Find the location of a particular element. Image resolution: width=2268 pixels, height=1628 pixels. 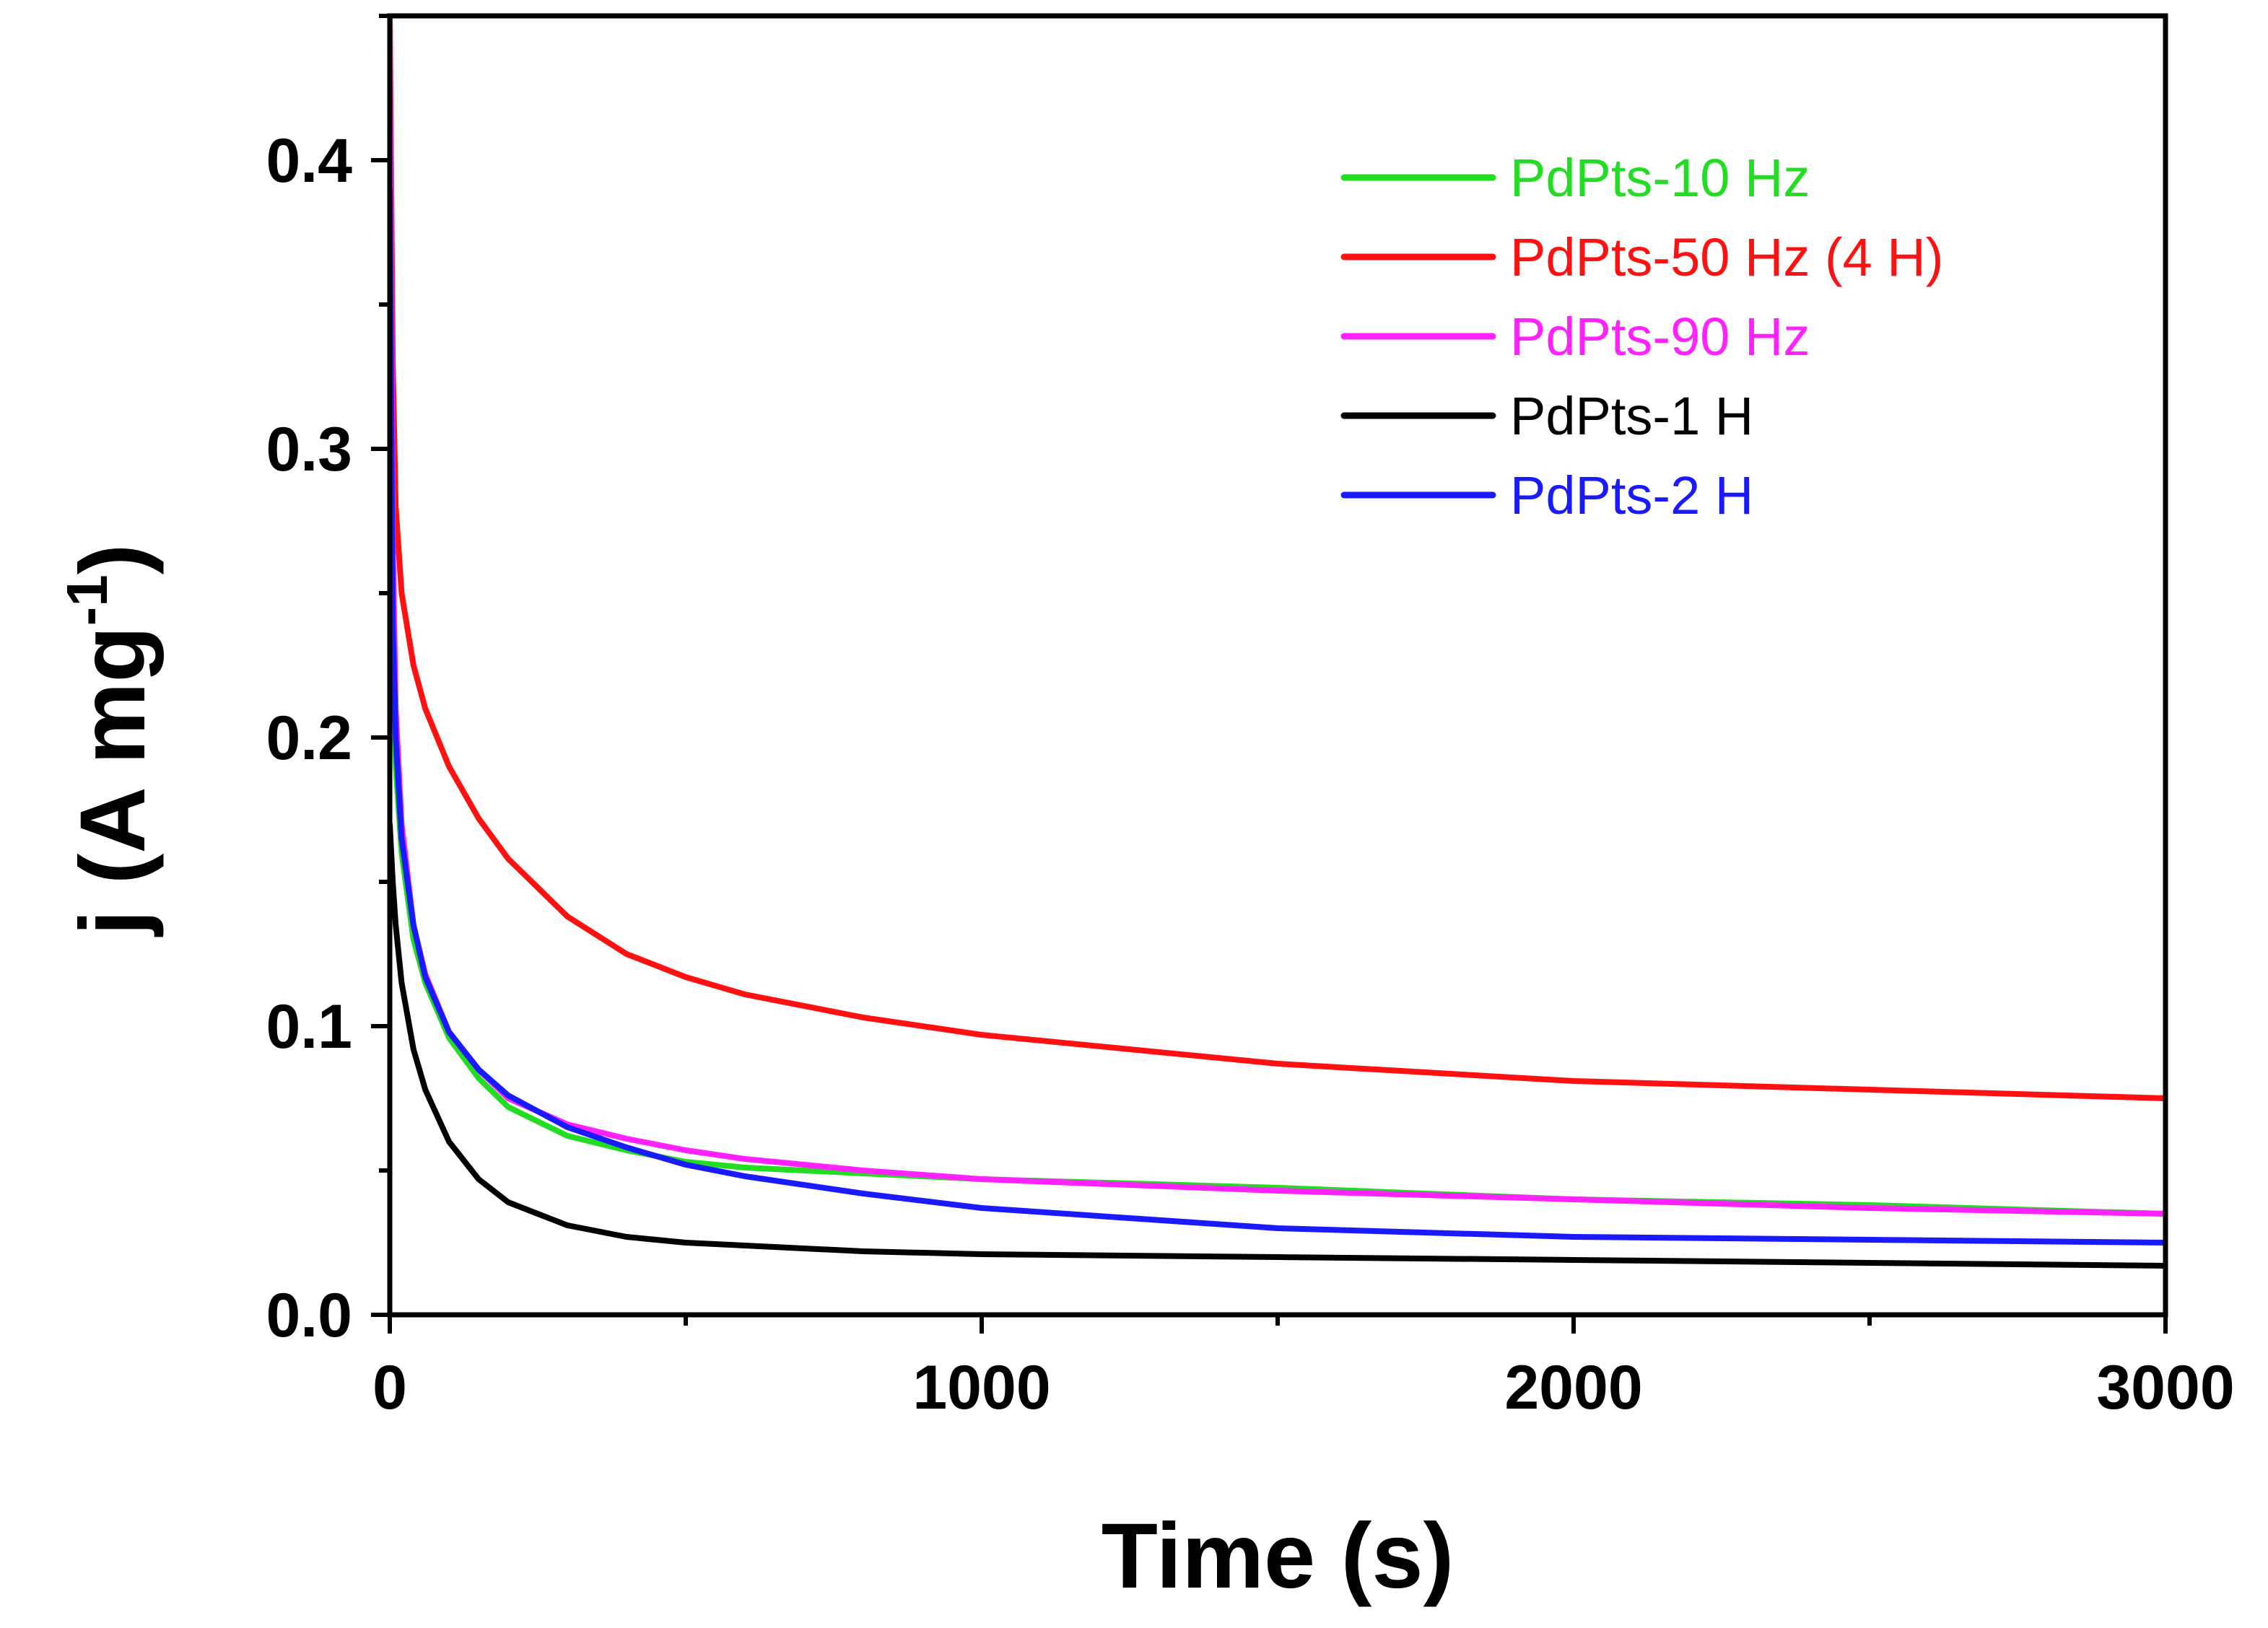

y-tick-label: 0.0 is located at coordinates (309, 1315).